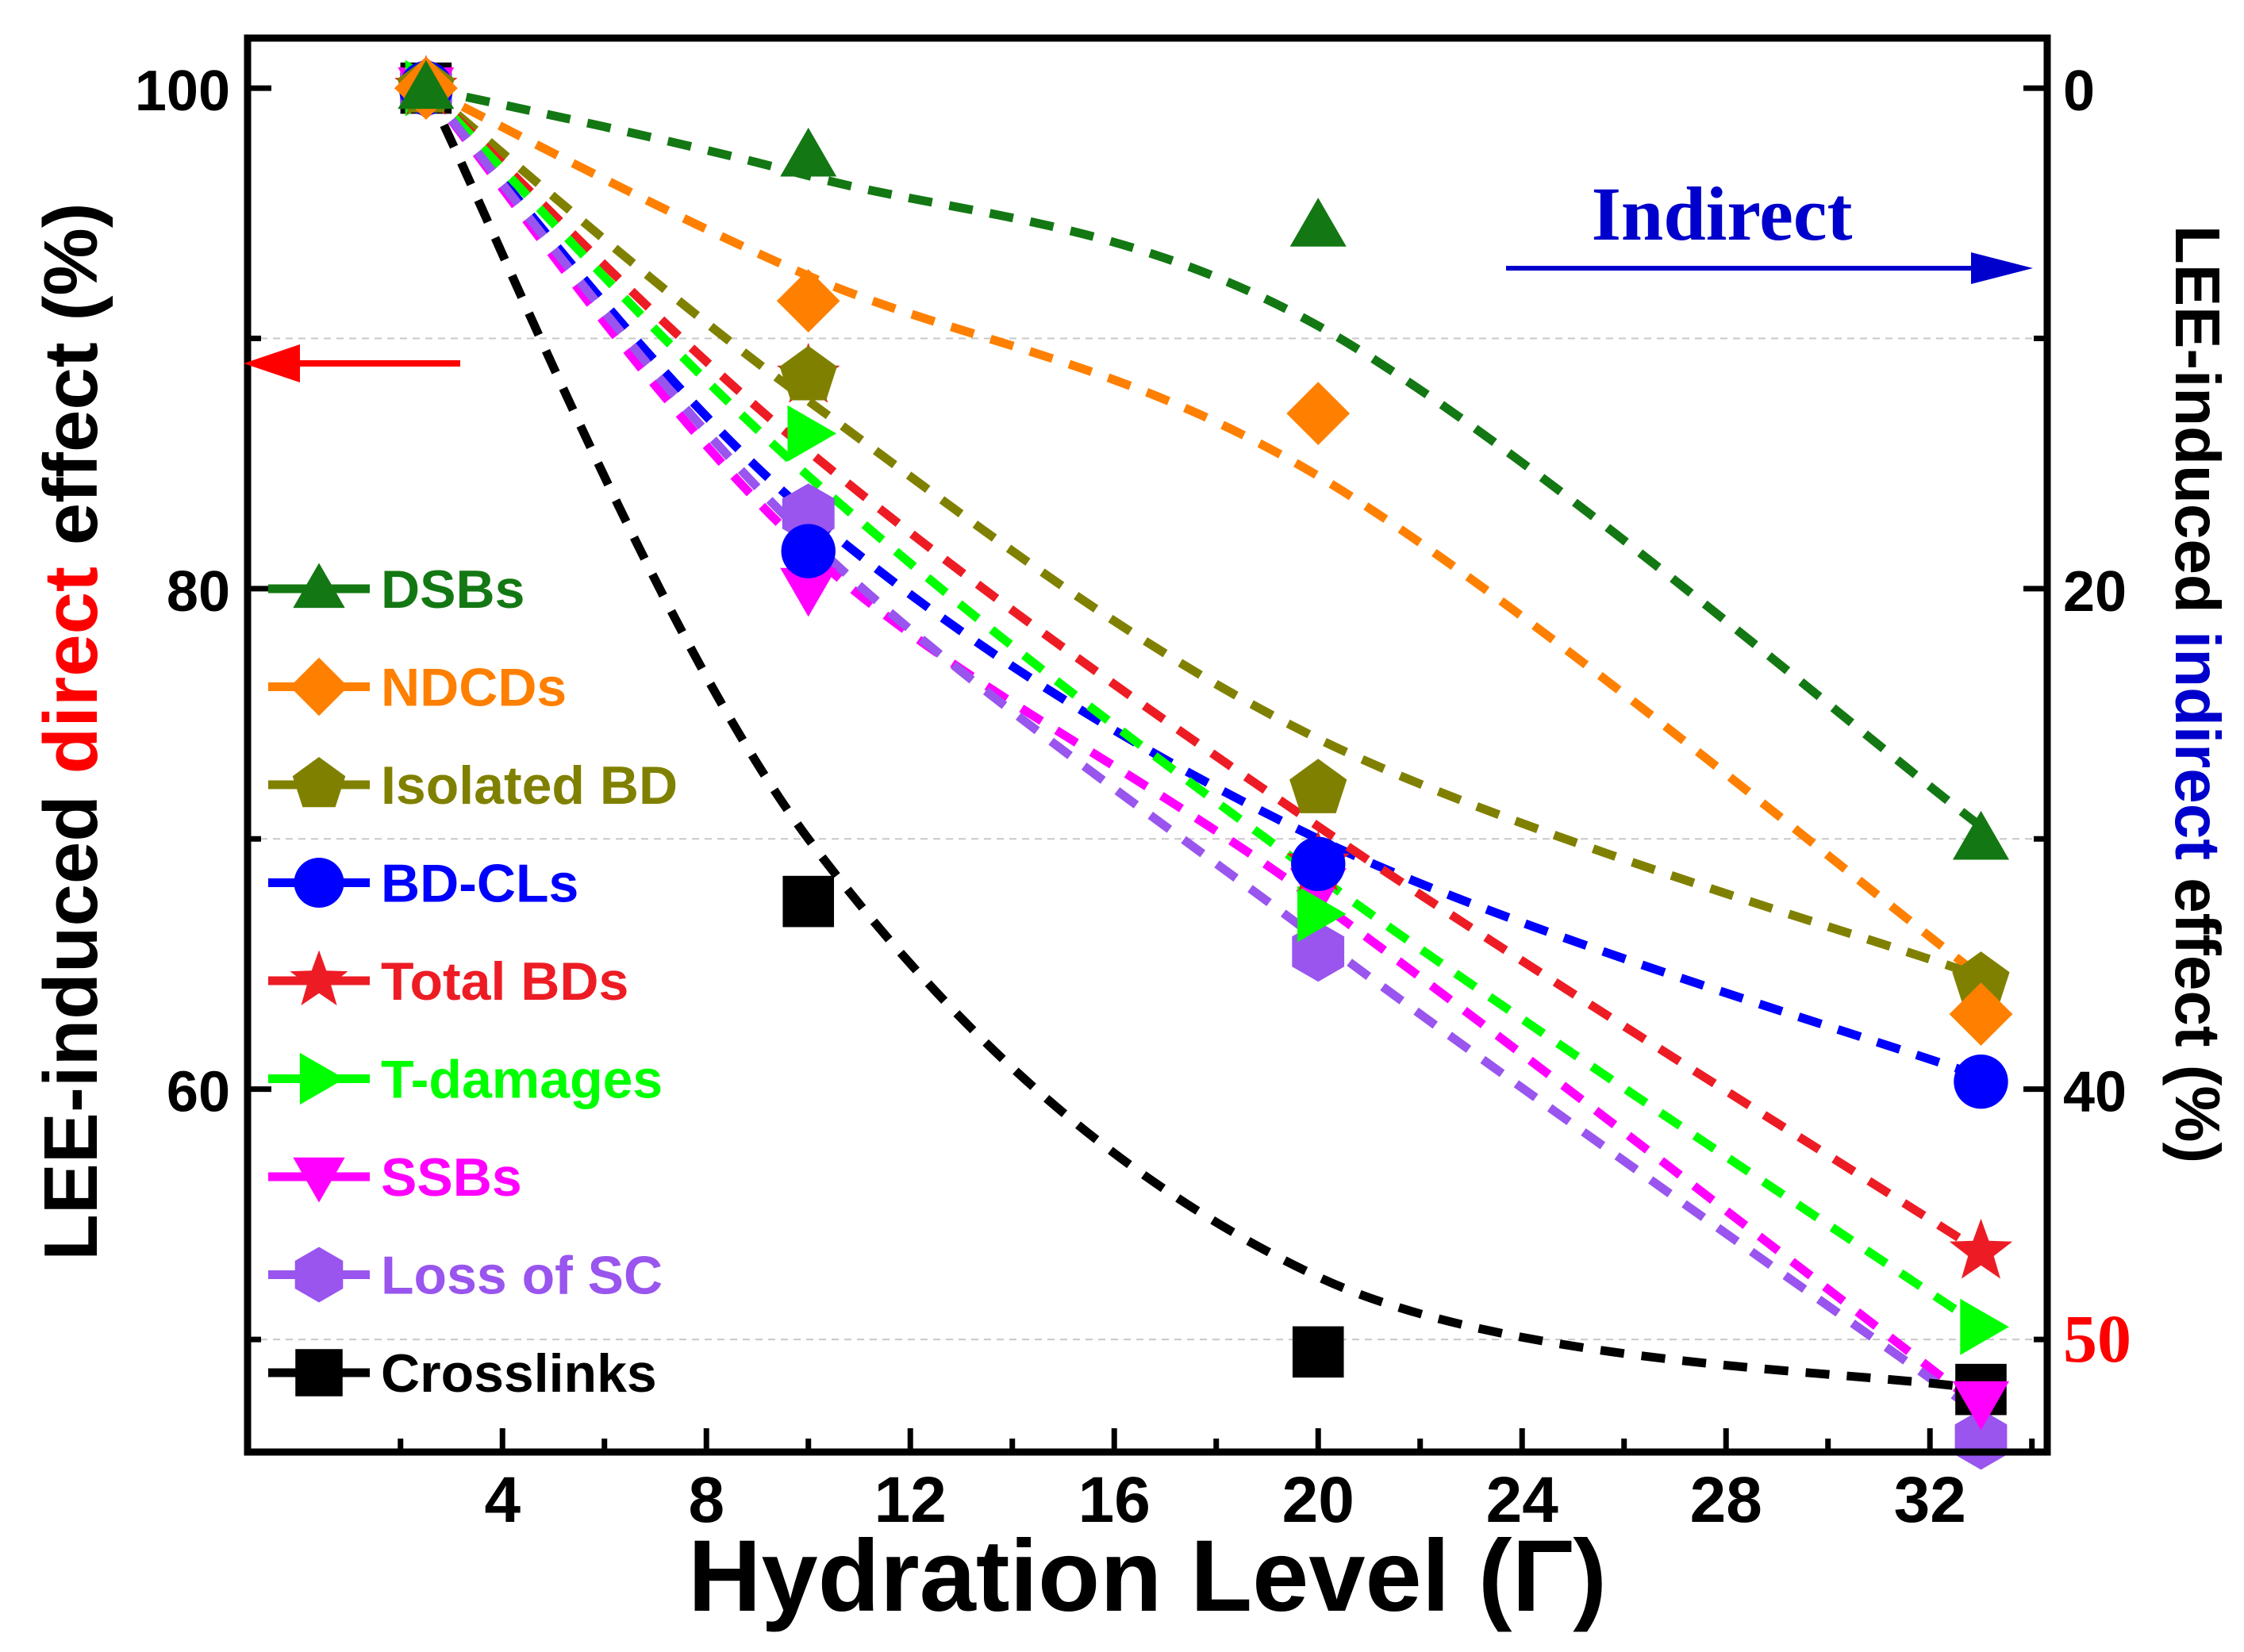 This screenshot has height=1652, width=2244. I want to click on indirect-annotation: Indirect, so click(1769, 227).